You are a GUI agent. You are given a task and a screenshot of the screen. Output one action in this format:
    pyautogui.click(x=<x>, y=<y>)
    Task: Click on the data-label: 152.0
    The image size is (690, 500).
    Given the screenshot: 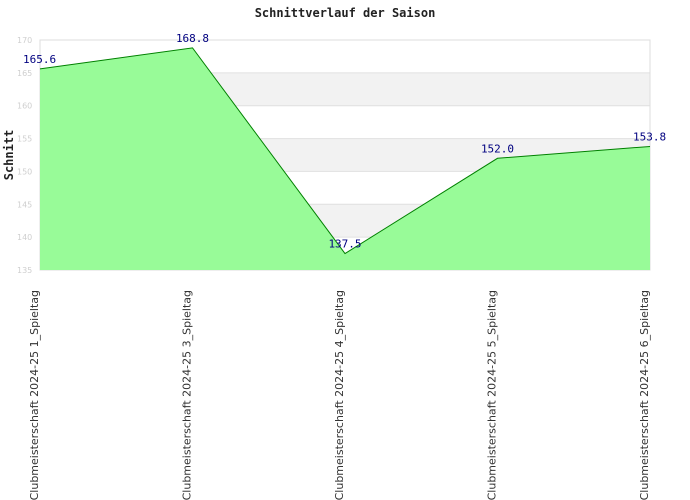 What is the action you would take?
    pyautogui.click(x=497, y=148)
    